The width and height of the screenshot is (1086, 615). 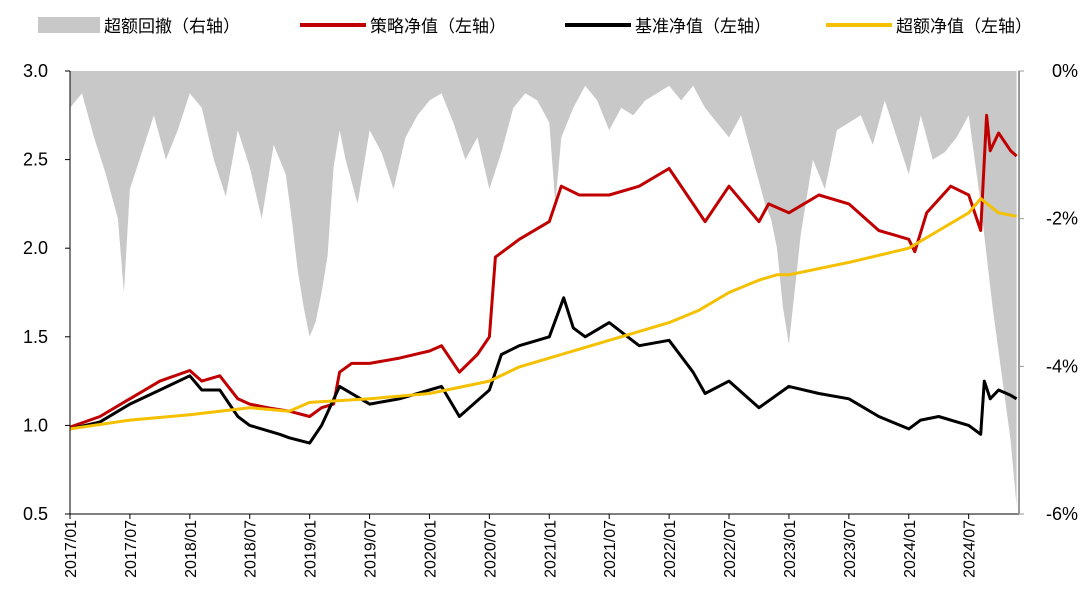 I want to click on y-left-tick-label: 2.5, so click(x=35, y=160).